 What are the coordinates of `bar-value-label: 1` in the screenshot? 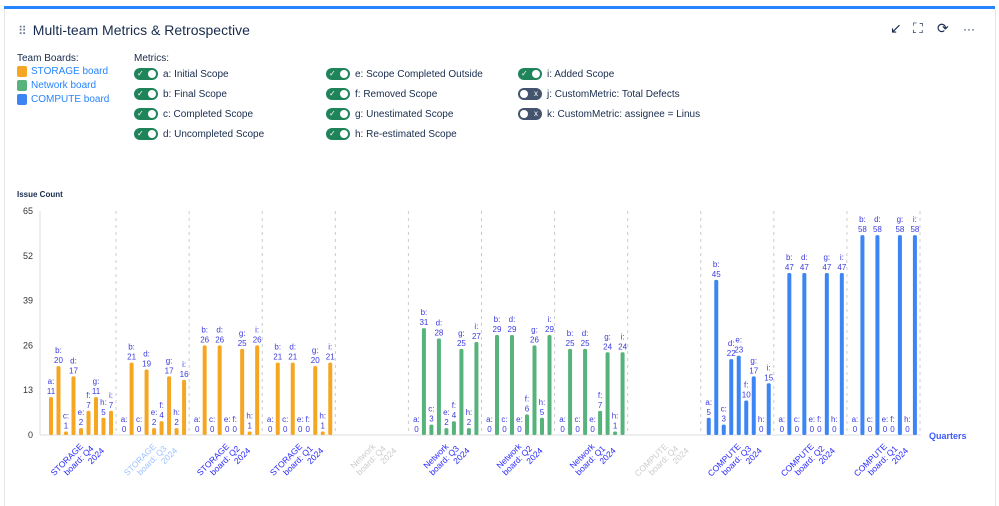 It's located at (323, 426).